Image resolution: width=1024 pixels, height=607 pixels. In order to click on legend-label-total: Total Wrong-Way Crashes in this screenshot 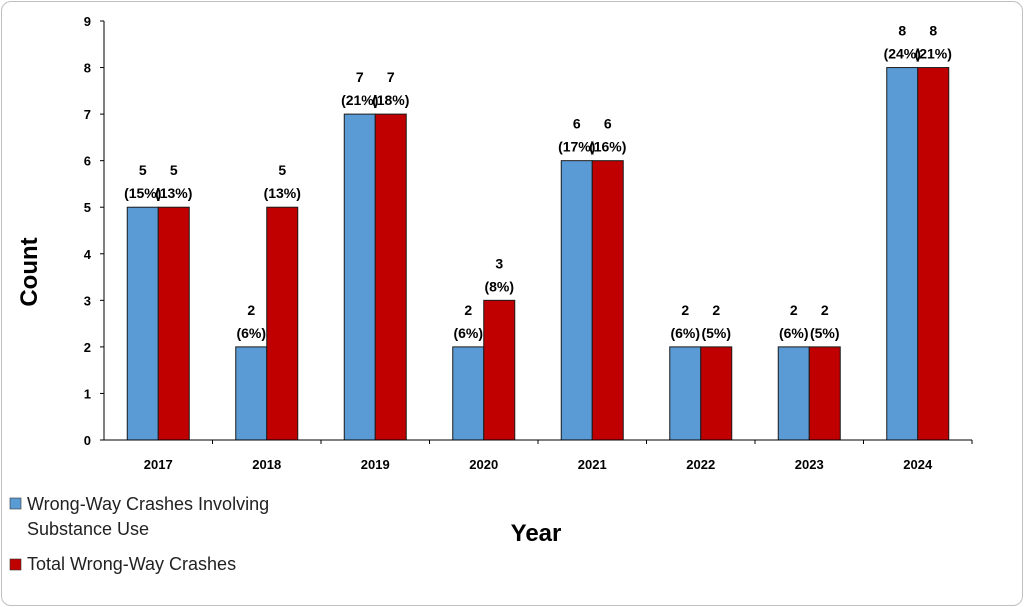, I will do `click(131, 564)`.